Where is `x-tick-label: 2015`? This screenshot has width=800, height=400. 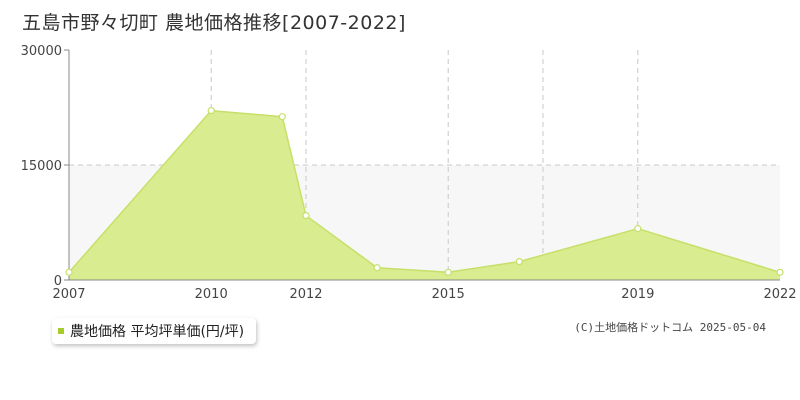
x-tick-label: 2015 is located at coordinates (448, 294).